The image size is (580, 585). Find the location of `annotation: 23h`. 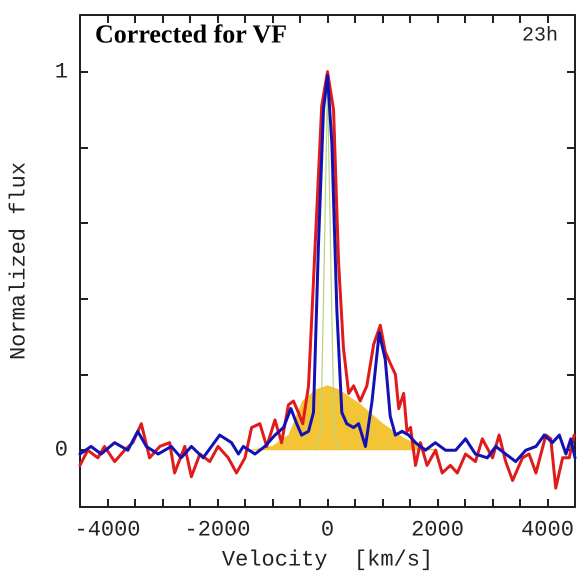

annotation: 23h is located at coordinates (540, 36).